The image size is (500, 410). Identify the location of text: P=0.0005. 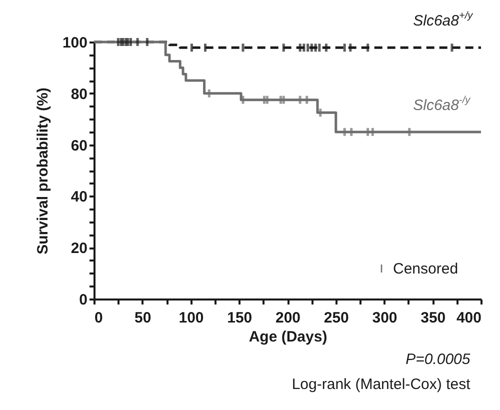
(438, 359).